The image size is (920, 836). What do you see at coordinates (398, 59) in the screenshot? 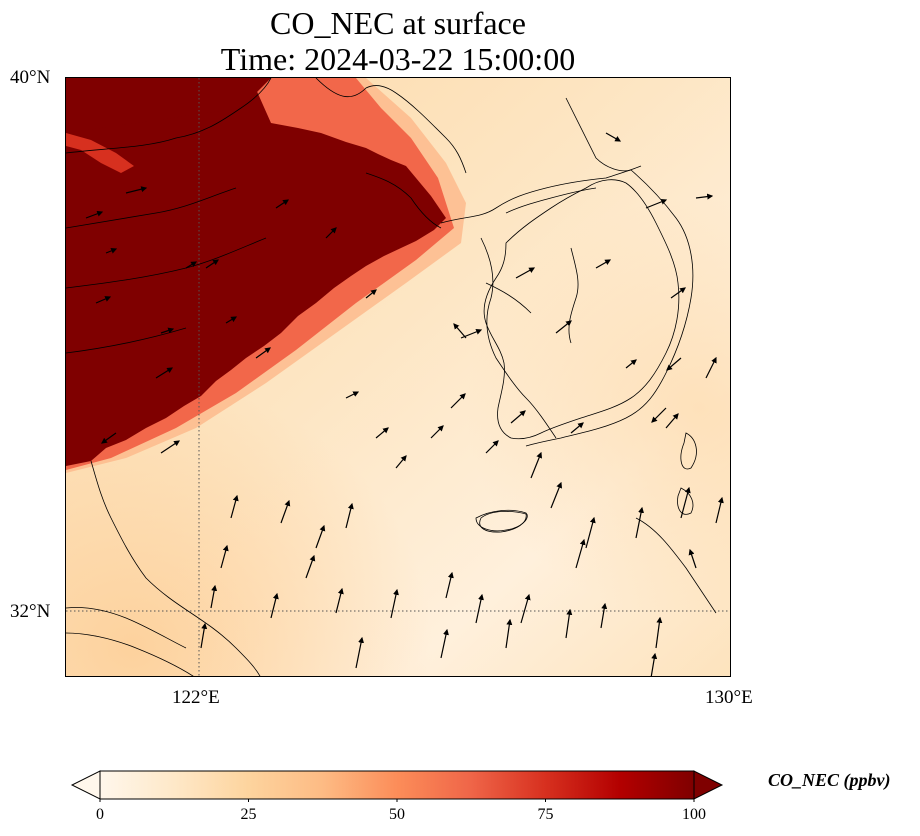
I see `map-title-line-2: Time: 2024-03-22 15:00:00` at bounding box center [398, 59].